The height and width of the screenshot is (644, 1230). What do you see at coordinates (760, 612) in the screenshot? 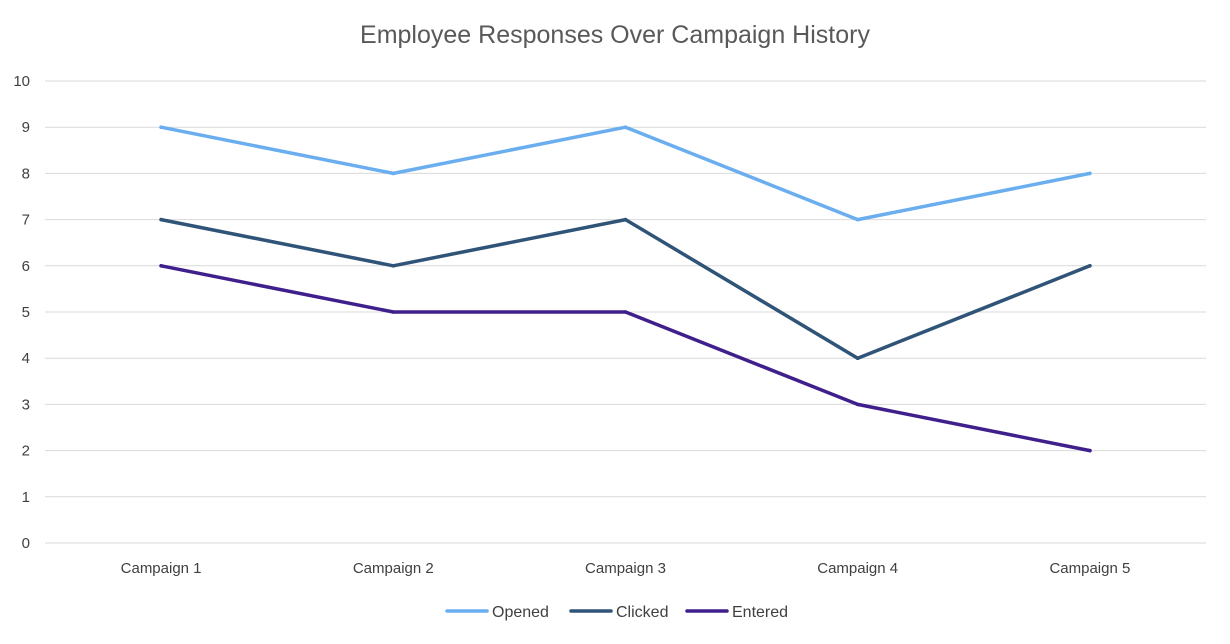
I see `legend-label: Entered` at bounding box center [760, 612].